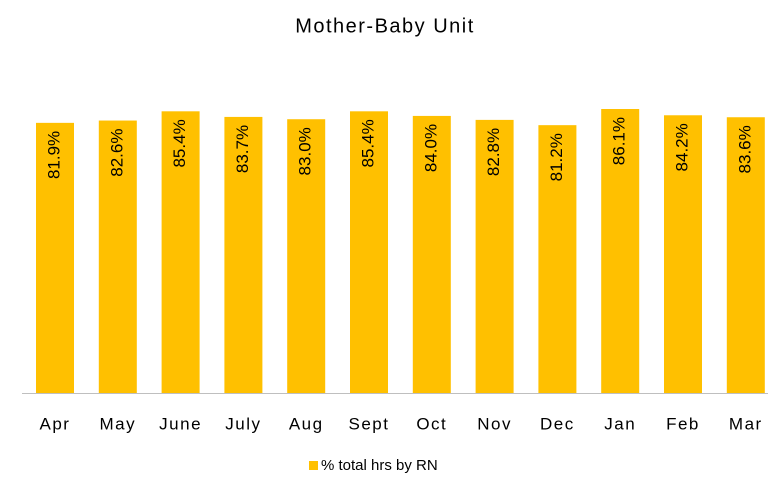 The height and width of the screenshot is (478, 769). Describe the element at coordinates (243, 423) in the screenshot. I see `x-tick-label: July` at that location.